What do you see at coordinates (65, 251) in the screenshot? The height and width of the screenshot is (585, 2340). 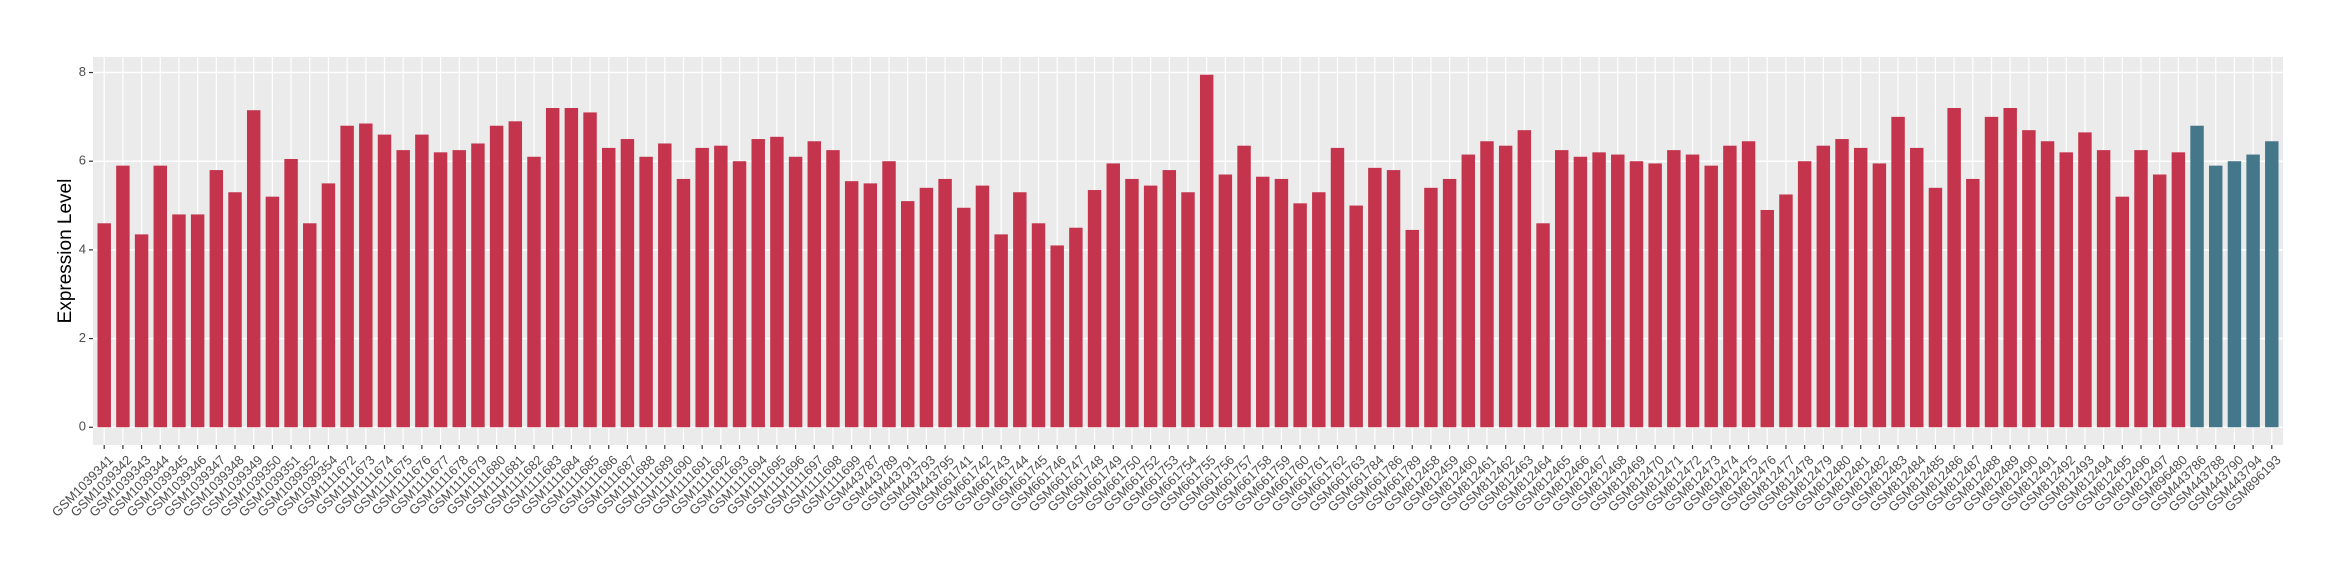 I see `y-axis-title: Expression Level` at bounding box center [65, 251].